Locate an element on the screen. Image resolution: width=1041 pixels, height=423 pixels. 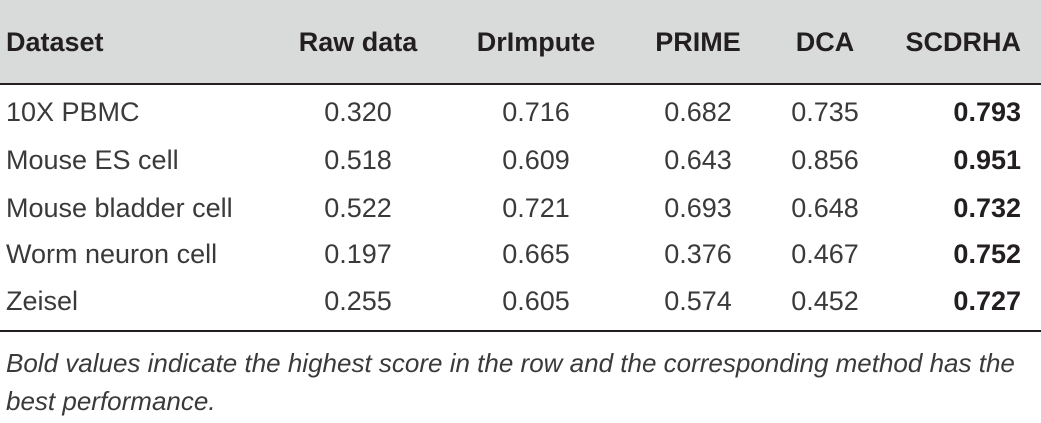
drimpute-cell: 0.721 is located at coordinates (536, 208).